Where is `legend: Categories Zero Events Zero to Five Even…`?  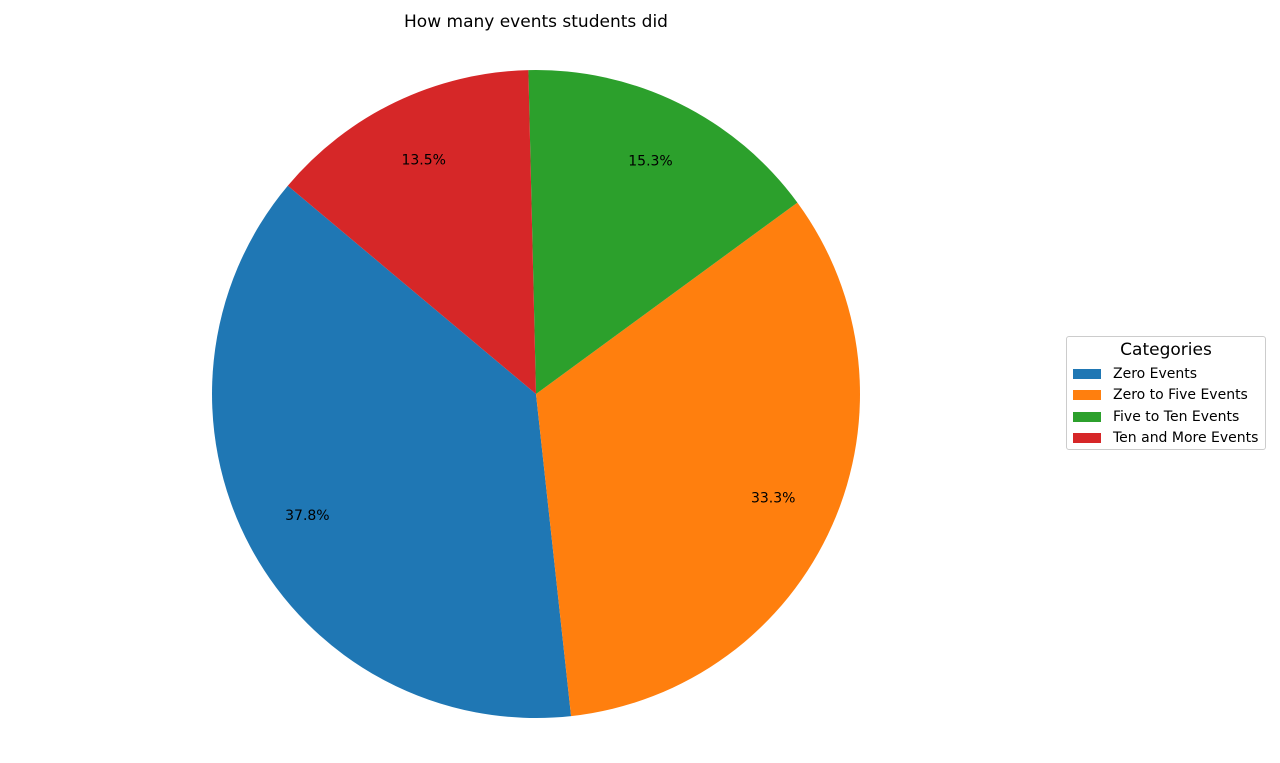
legend: Categories Zero Events Zero to Five Even… is located at coordinates (1166, 393).